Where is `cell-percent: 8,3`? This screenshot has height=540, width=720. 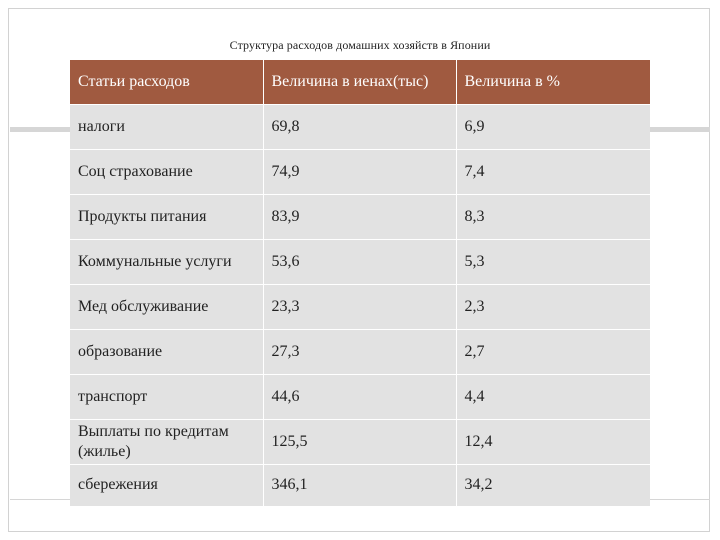
cell-percent: 8,3 is located at coordinates (553, 216).